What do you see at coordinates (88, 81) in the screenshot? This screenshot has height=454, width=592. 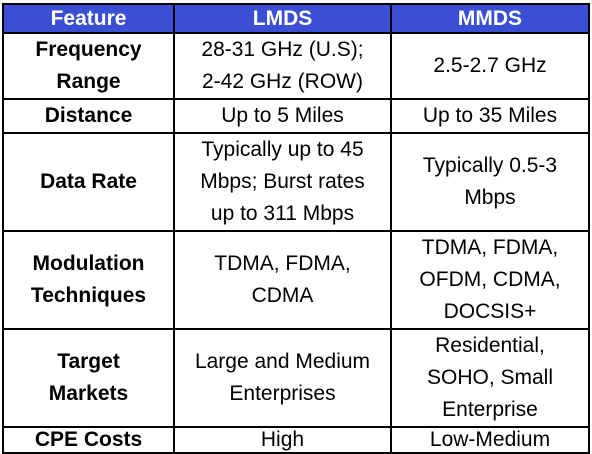 I see `feature-line: Range` at bounding box center [88, 81].